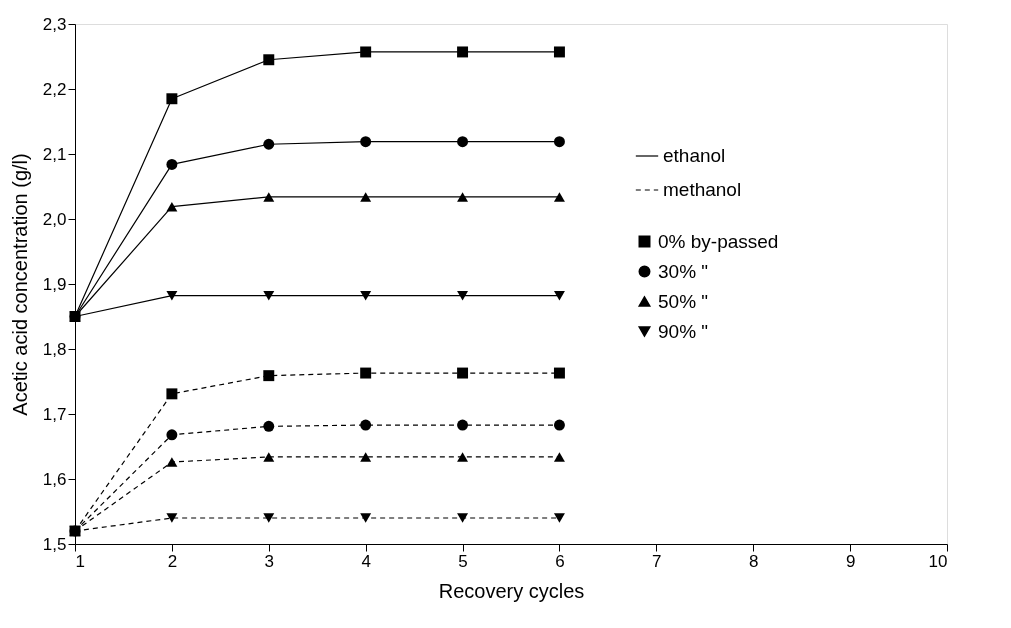 Image resolution: width=1011 pixels, height=628 pixels. Describe the element at coordinates (560, 561) in the screenshot. I see `x-tick-label: 6` at that location.